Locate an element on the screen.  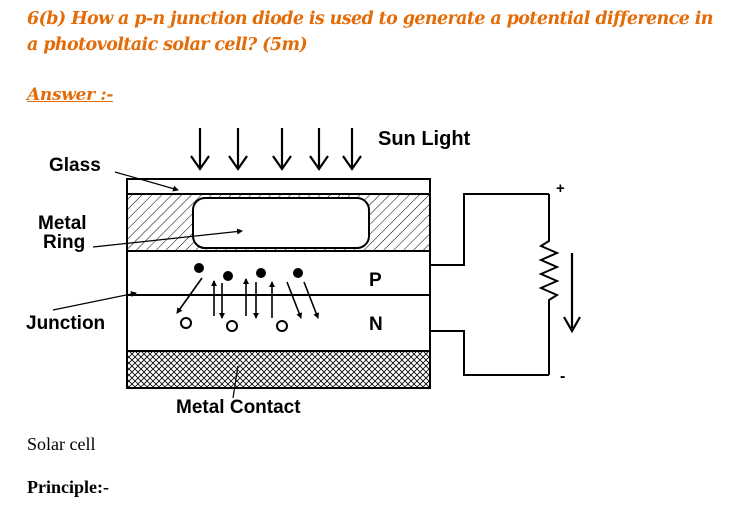
glass-layer is located at coordinates (278, 186).